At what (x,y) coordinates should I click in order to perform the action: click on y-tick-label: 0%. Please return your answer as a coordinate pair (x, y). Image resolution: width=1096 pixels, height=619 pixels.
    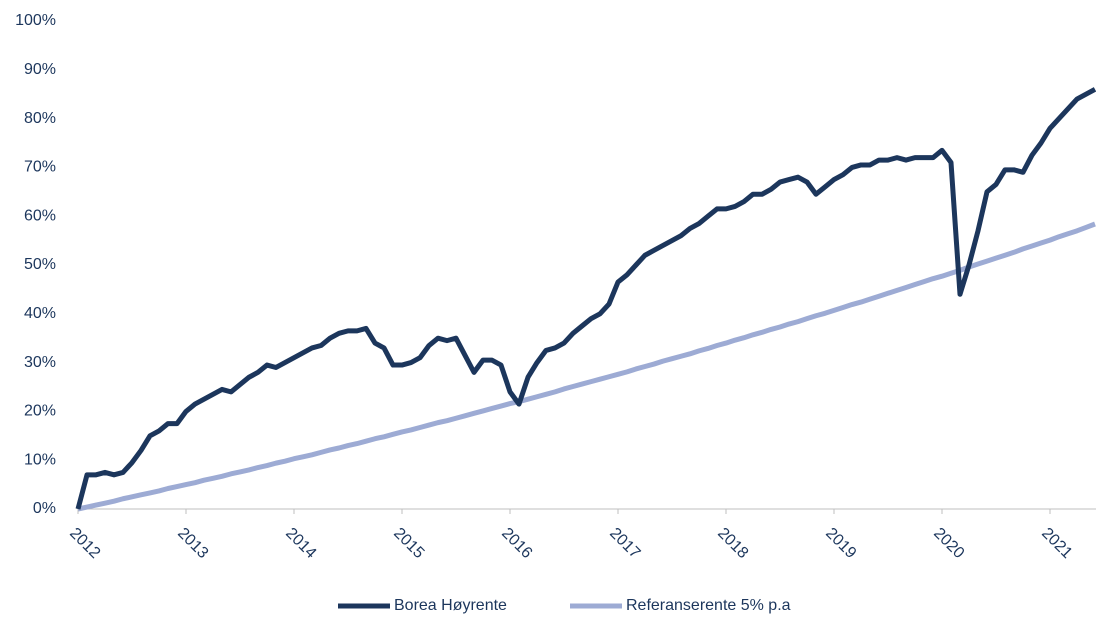
    Looking at the image, I should click on (44, 508).